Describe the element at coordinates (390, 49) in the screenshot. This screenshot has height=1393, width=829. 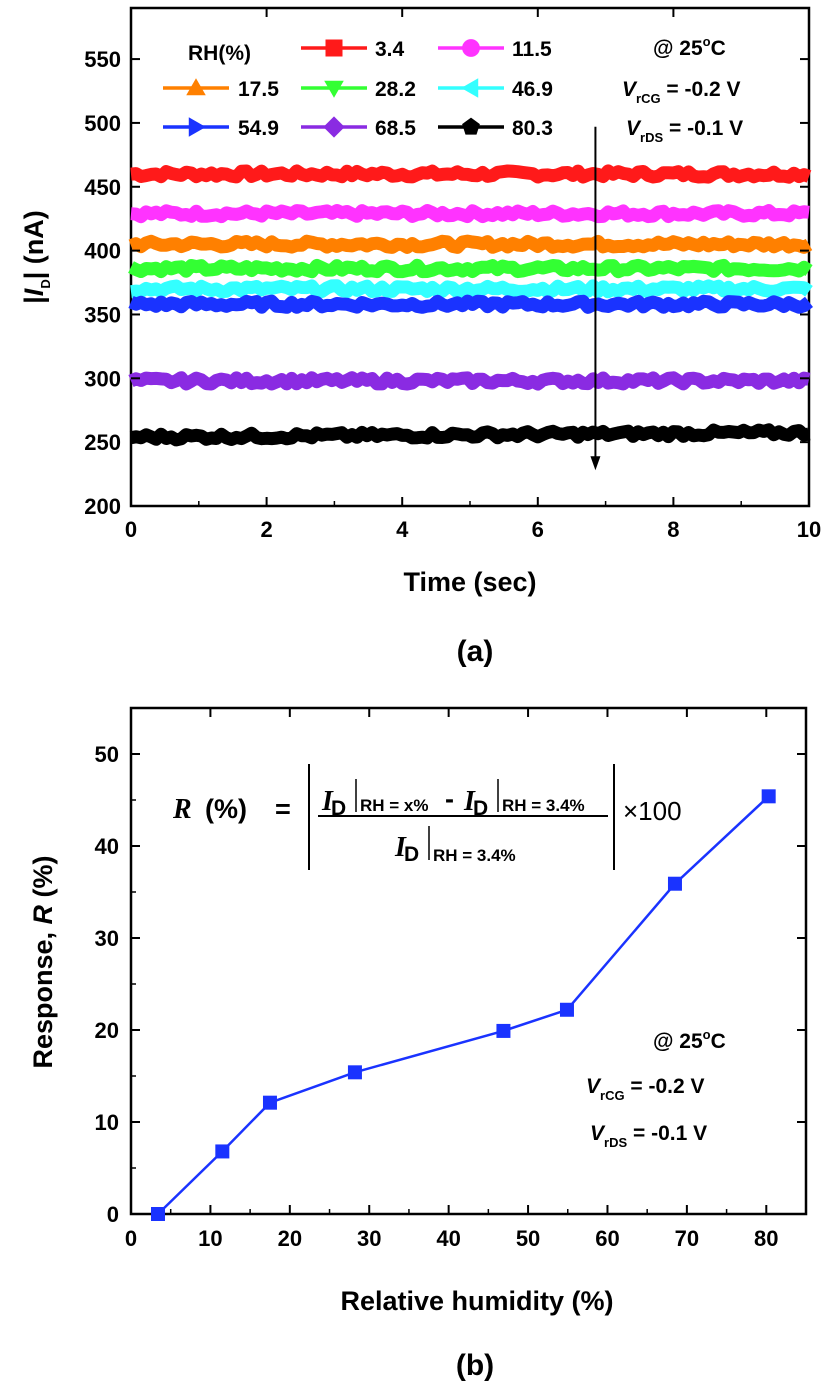
I see `legend-label: 3.4` at that location.